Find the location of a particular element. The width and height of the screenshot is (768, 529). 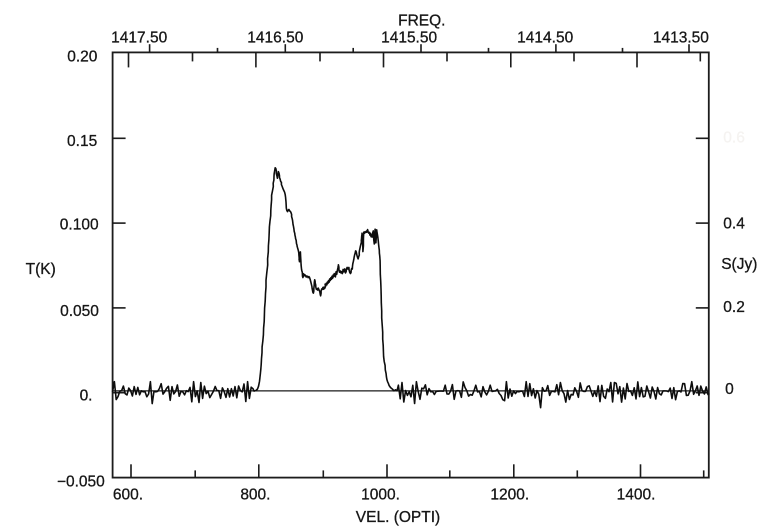

svg-text: 0.050 is located at coordinates (79, 311).